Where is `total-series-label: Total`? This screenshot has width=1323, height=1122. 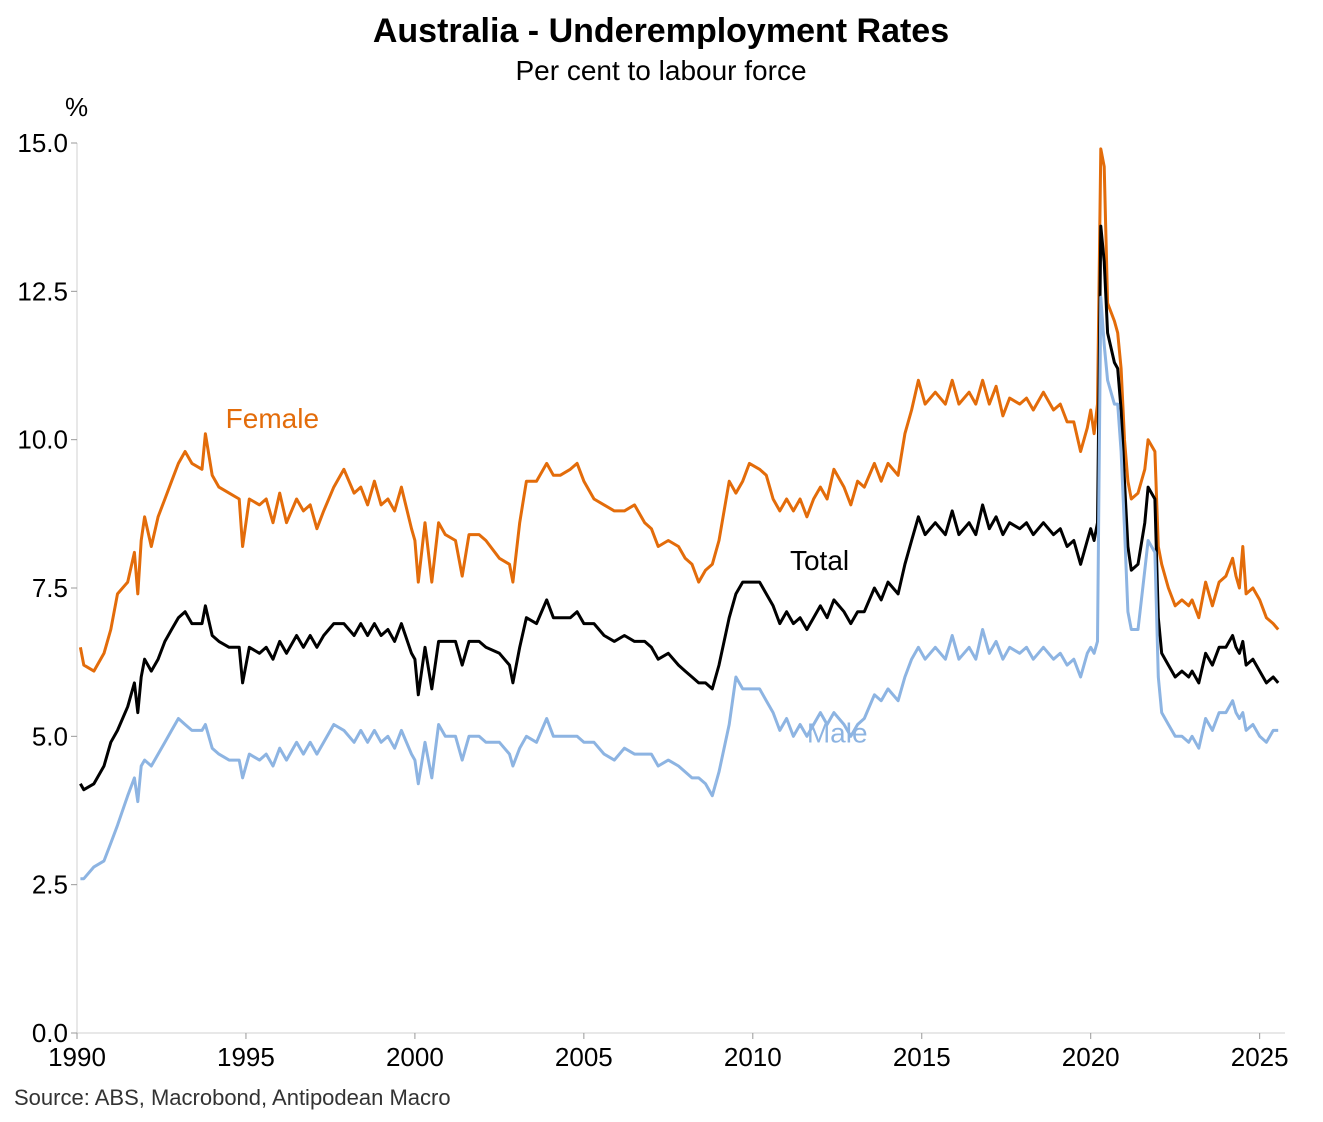
total-series-label: Total is located at coordinates (819, 560).